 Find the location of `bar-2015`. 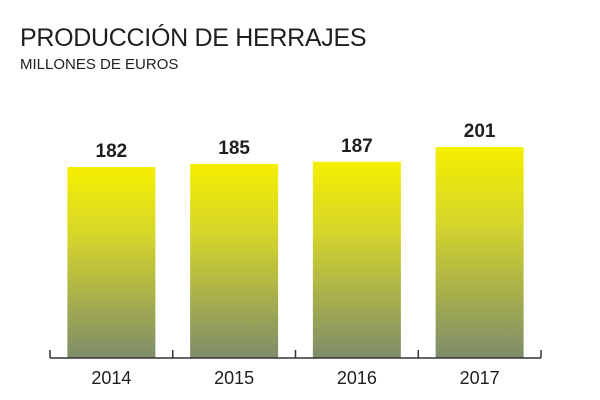

bar-2015 is located at coordinates (234, 260).